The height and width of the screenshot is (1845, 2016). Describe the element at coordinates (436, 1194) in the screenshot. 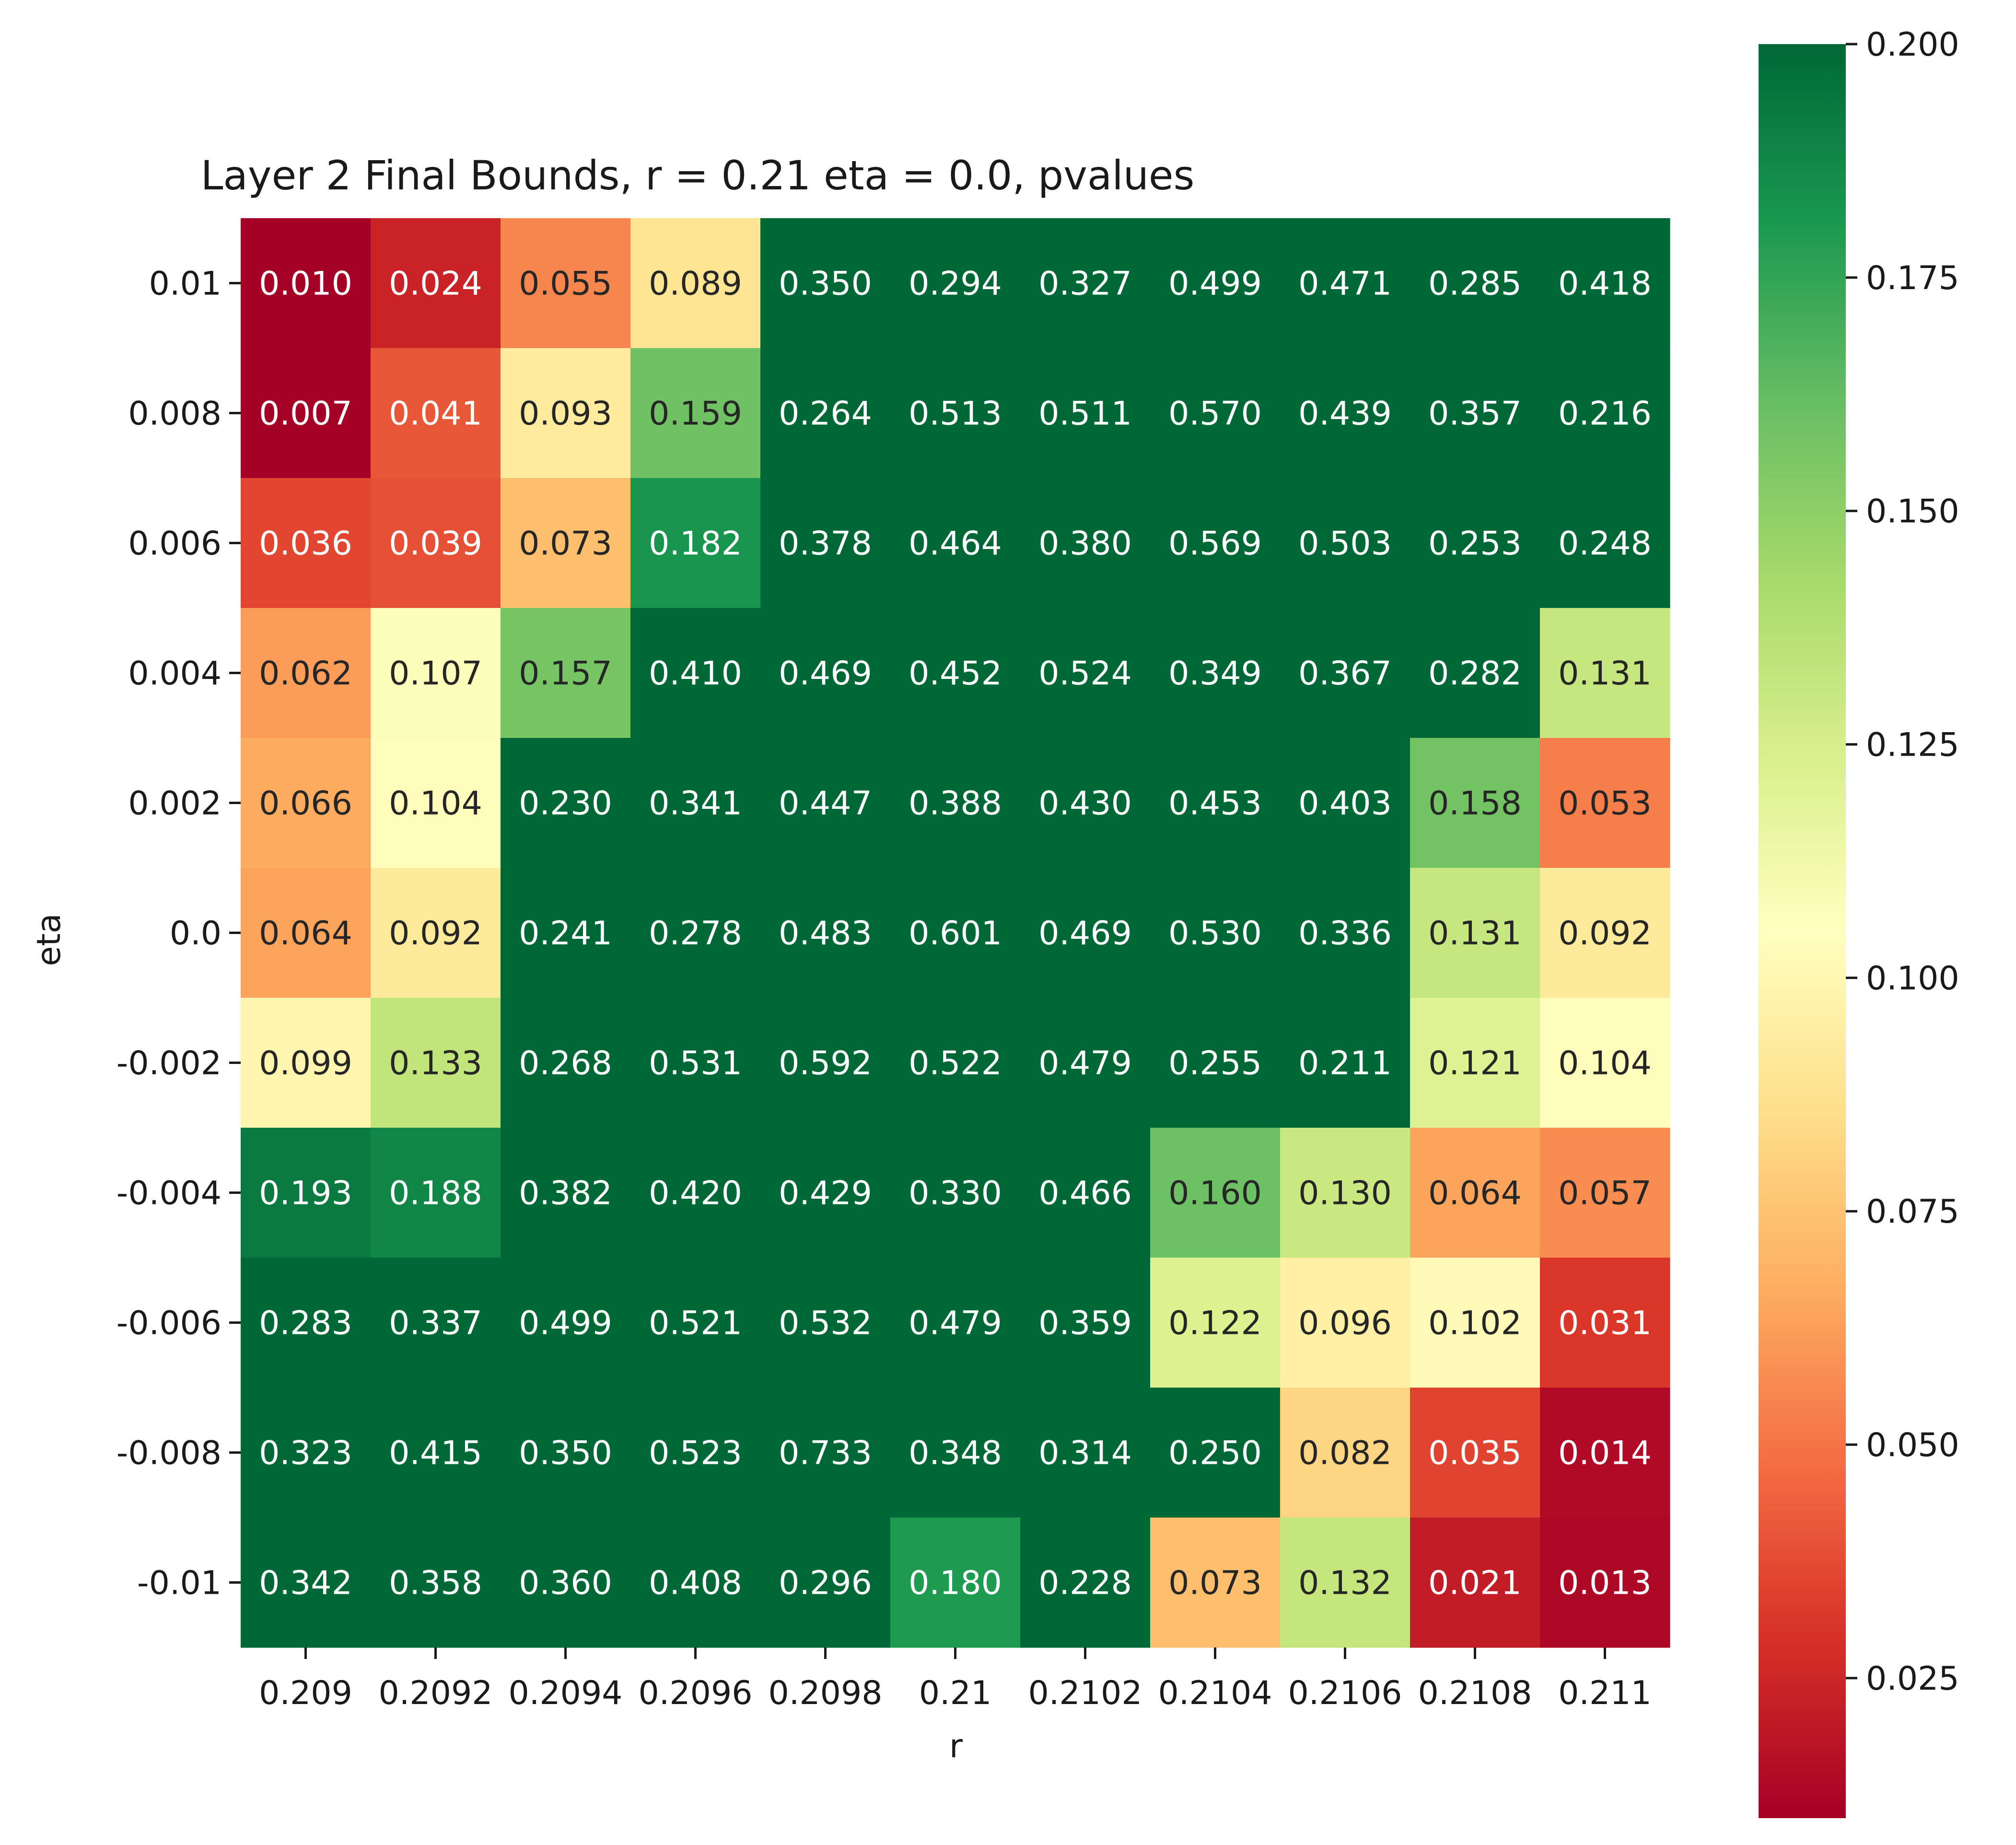

I see `cell-value-label: 0.188` at that location.